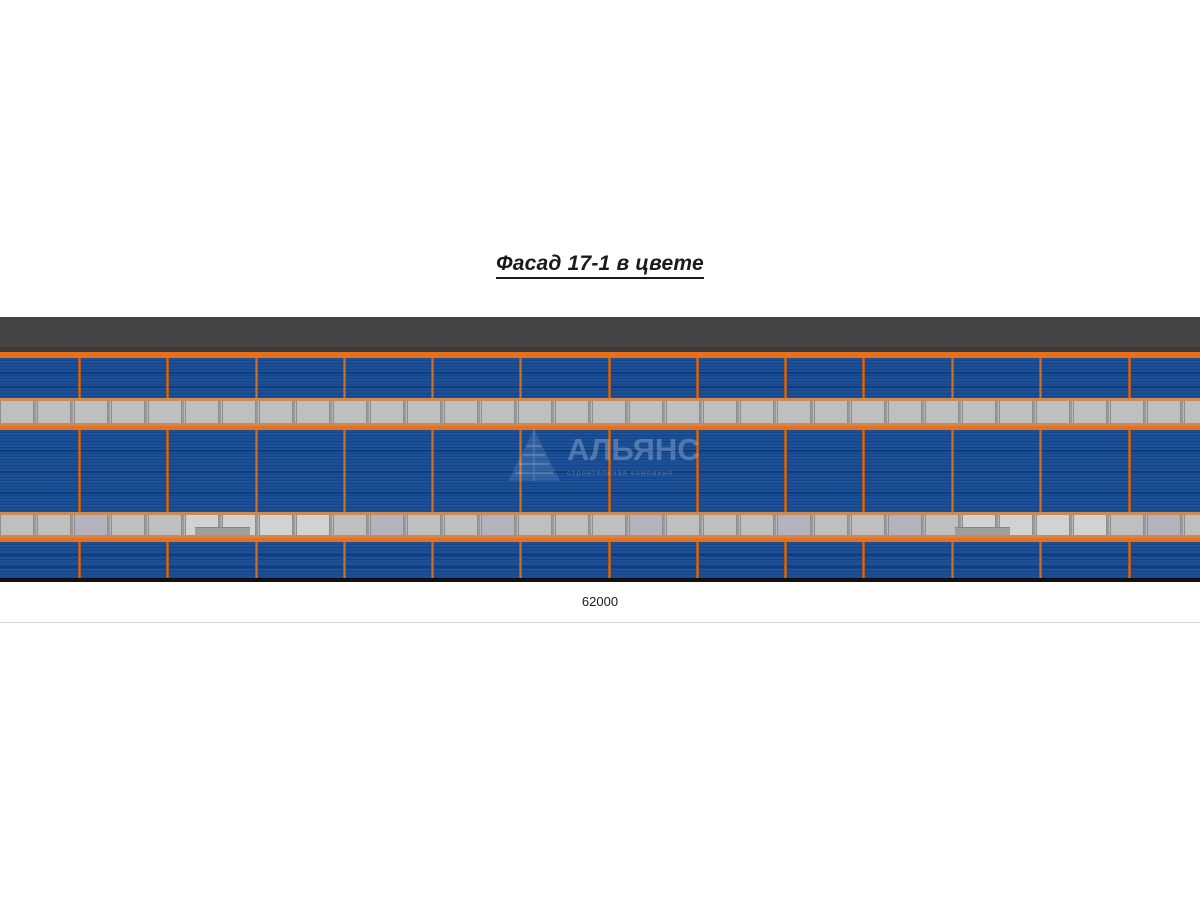 The height and width of the screenshot is (900, 1200). Describe the element at coordinates (600, 265) in the screenshot. I see `page-title-text: Фасад 17-1 в цвете` at that location.